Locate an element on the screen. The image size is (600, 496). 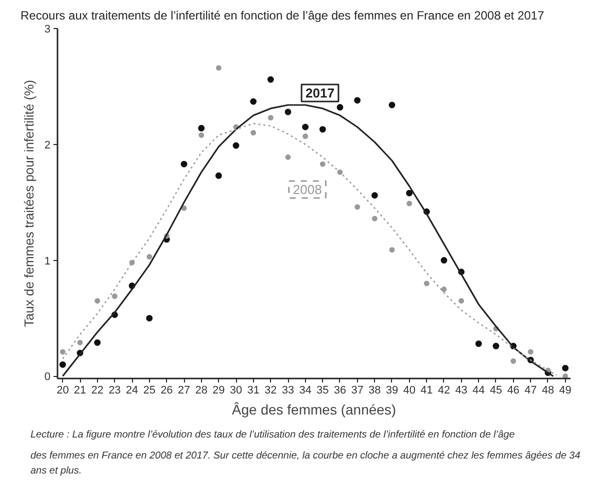
x-tick-label: 24 is located at coordinates (132, 390).